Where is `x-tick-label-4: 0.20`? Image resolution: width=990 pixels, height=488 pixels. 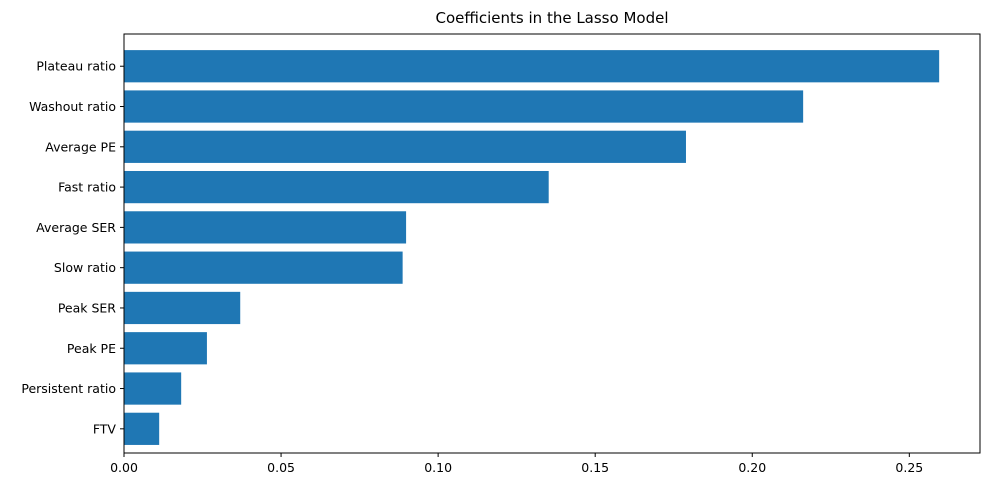 x-tick-label-4: 0.20 is located at coordinates (752, 467).